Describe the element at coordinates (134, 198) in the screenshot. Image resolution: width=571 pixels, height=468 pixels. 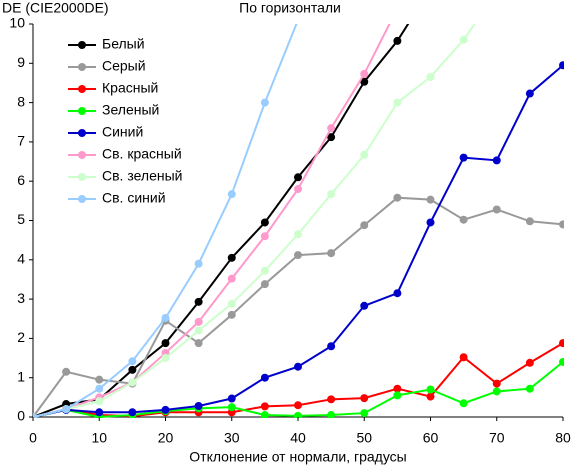
I see `legend-label: Св. синий` at that location.